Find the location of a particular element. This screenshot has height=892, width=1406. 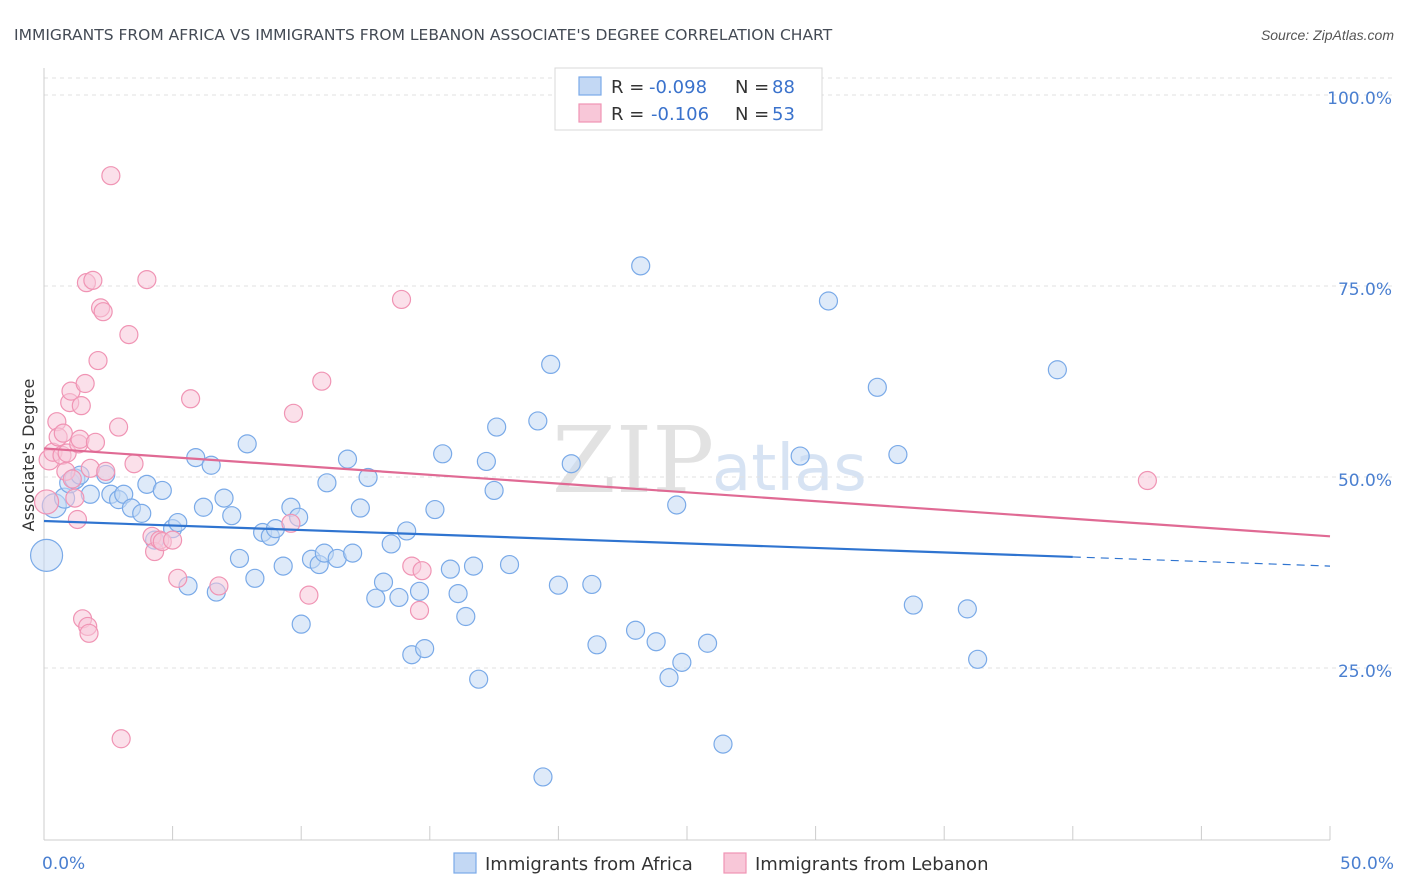

trend-line-africa is located at coordinates (558, 539).